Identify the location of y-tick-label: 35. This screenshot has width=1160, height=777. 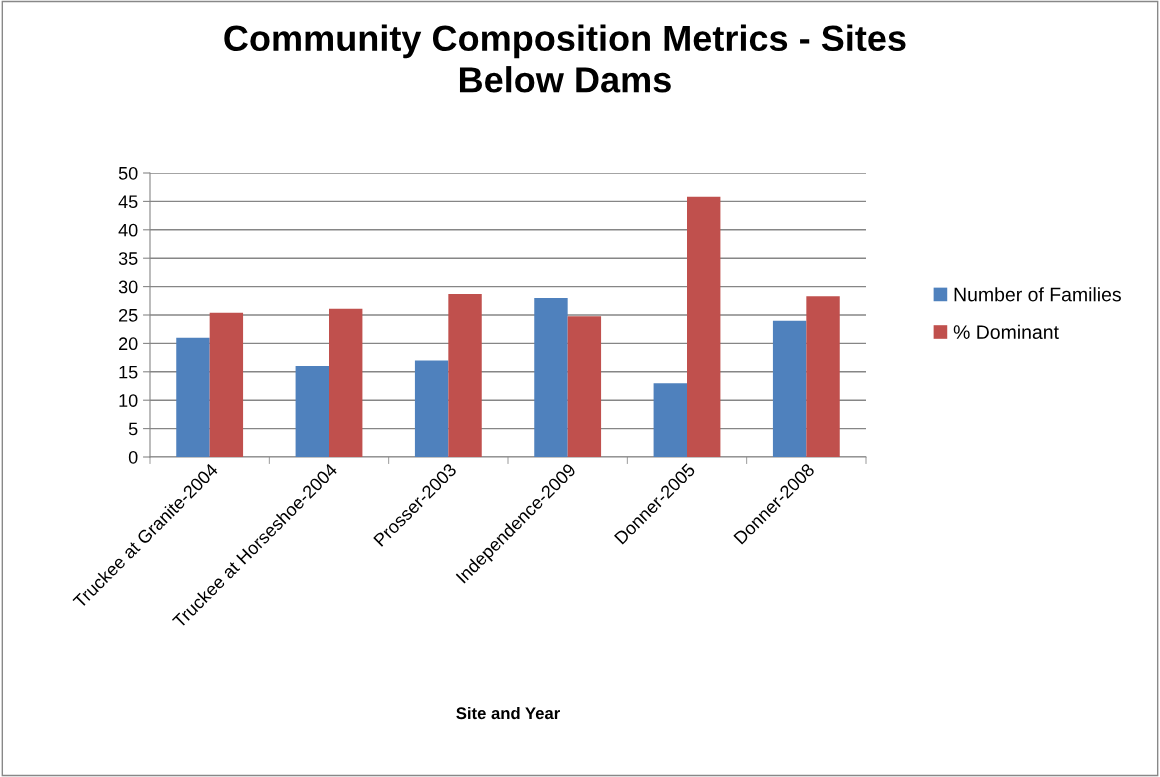
(128, 258).